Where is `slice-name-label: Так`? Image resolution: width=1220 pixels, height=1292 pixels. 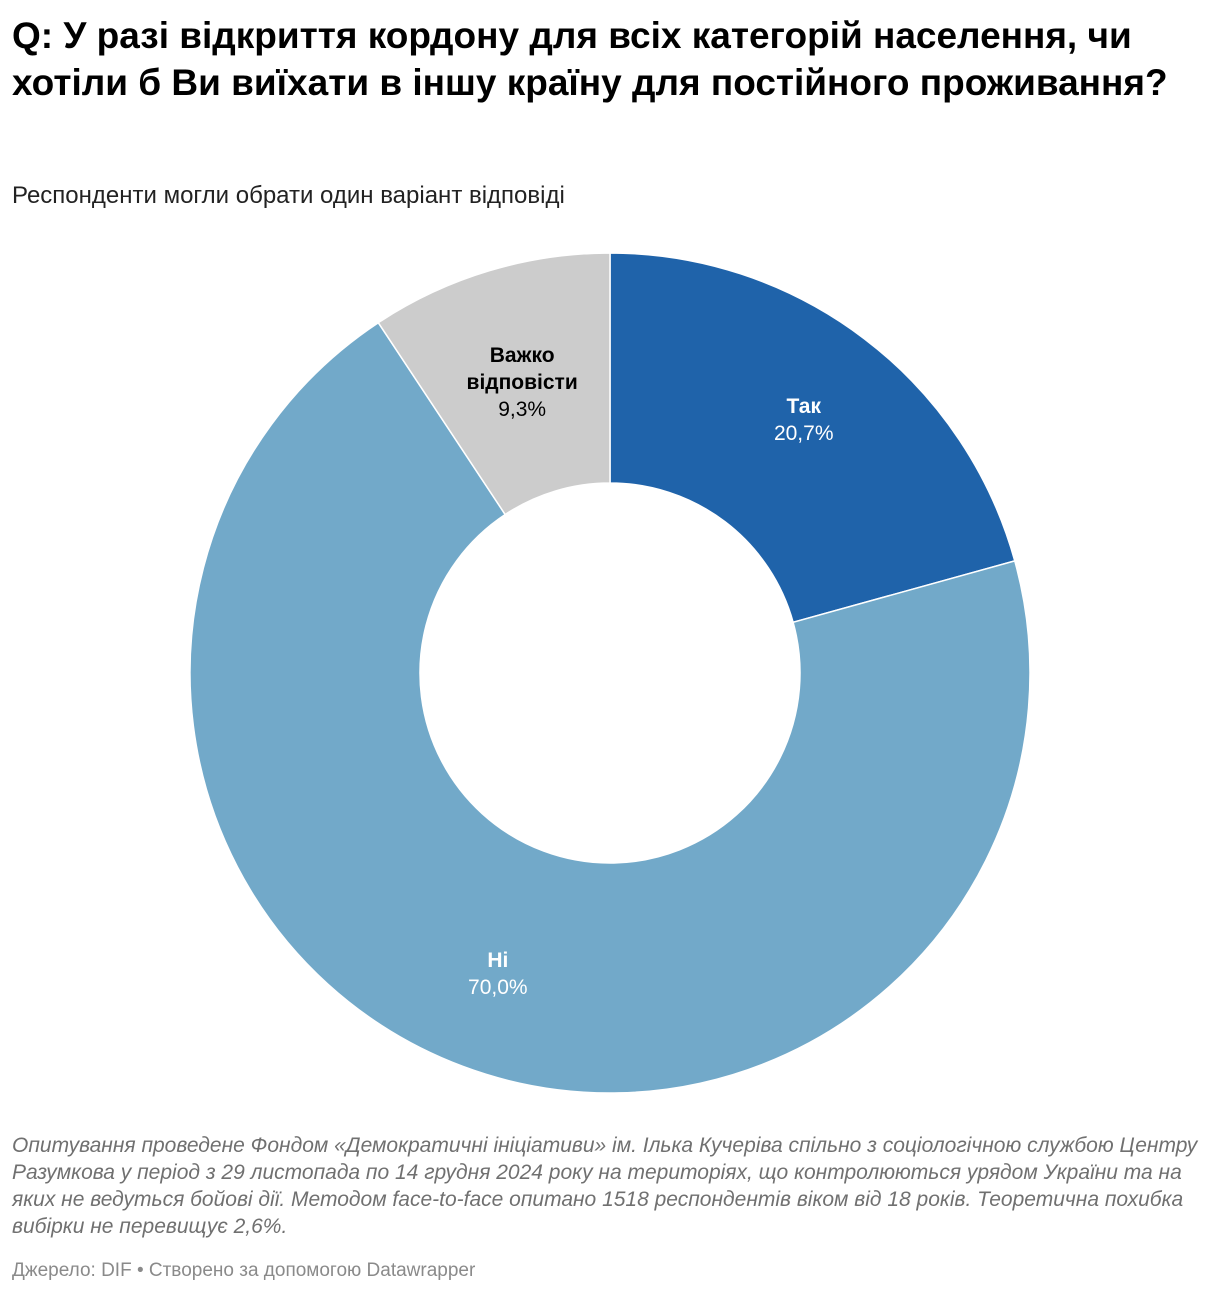 slice-name-label: Так is located at coordinates (803, 406).